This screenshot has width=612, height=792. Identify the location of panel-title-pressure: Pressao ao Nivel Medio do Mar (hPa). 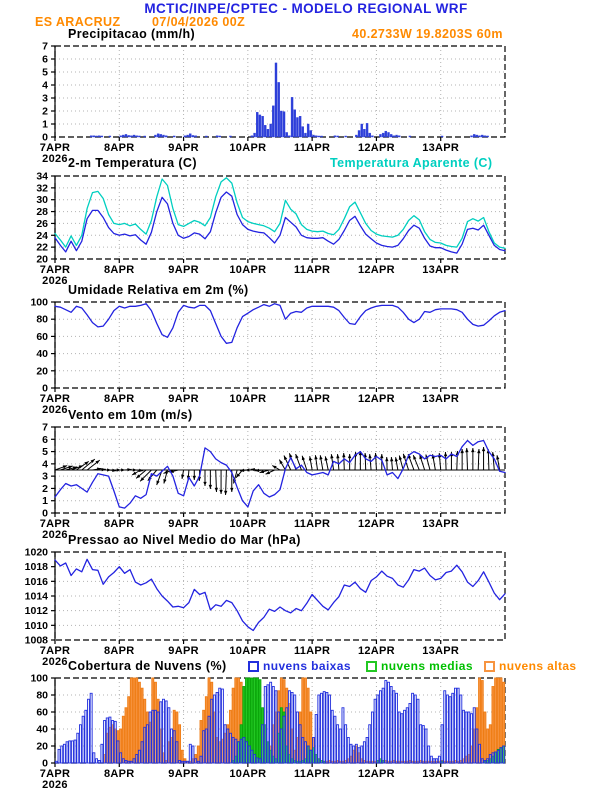
(184, 540).